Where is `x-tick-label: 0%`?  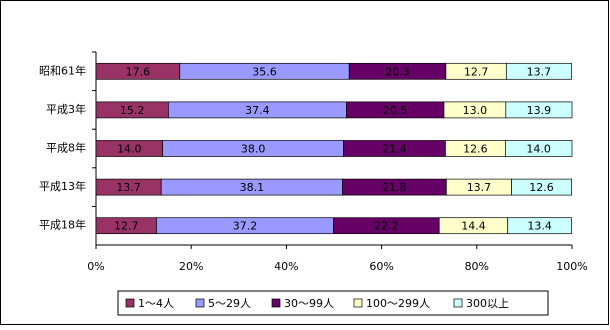 x-tick-label: 0% is located at coordinates (95, 266).